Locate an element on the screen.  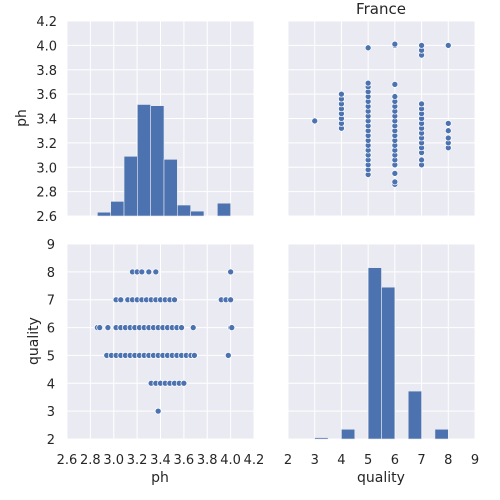
y-tick-label-quality: 5 is located at coordinates (51, 356).